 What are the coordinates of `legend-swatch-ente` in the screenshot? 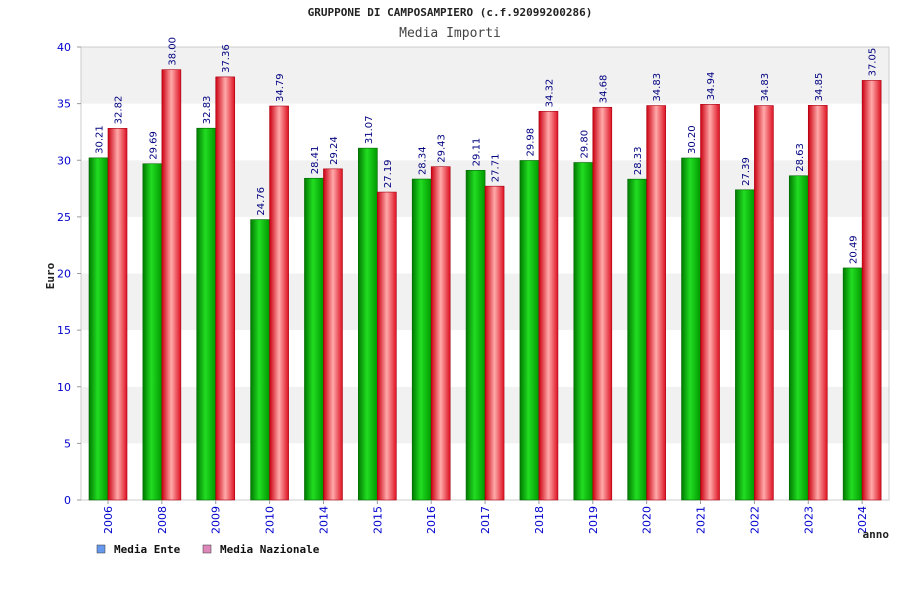 It's located at (101, 549).